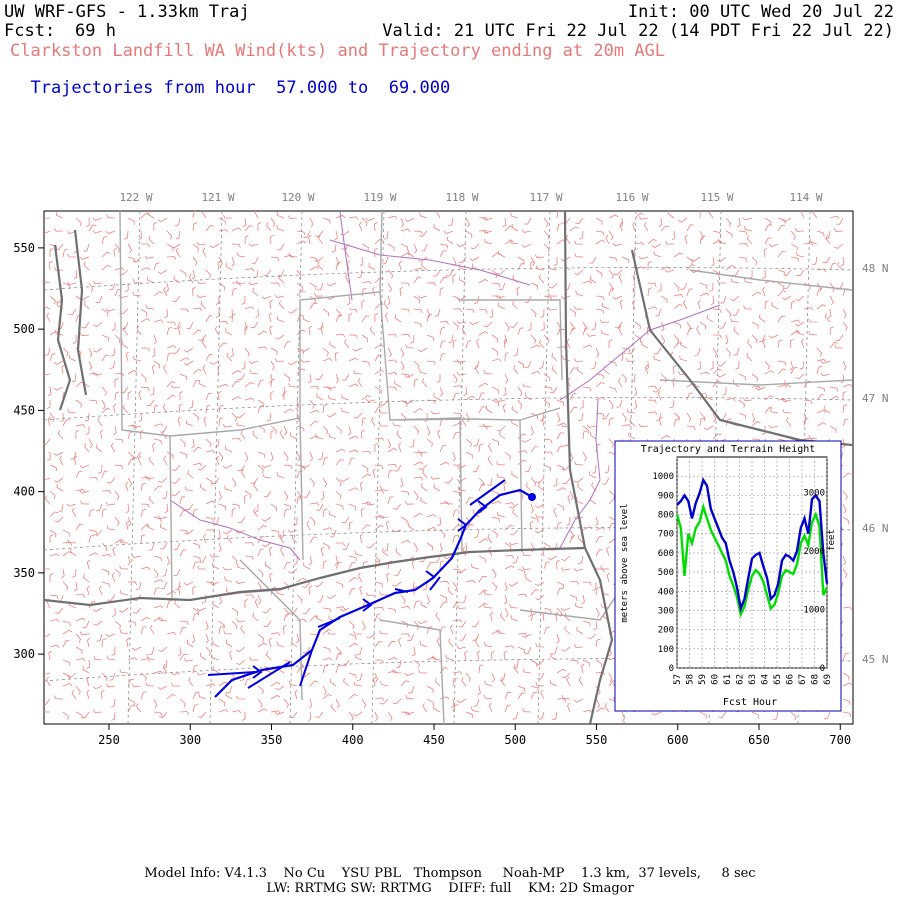 Image resolution: width=900 pixels, height=900 pixels. Describe the element at coordinates (814, 552) in the screenshot. I see `inset-y-right-tick-label: 2000` at that location.